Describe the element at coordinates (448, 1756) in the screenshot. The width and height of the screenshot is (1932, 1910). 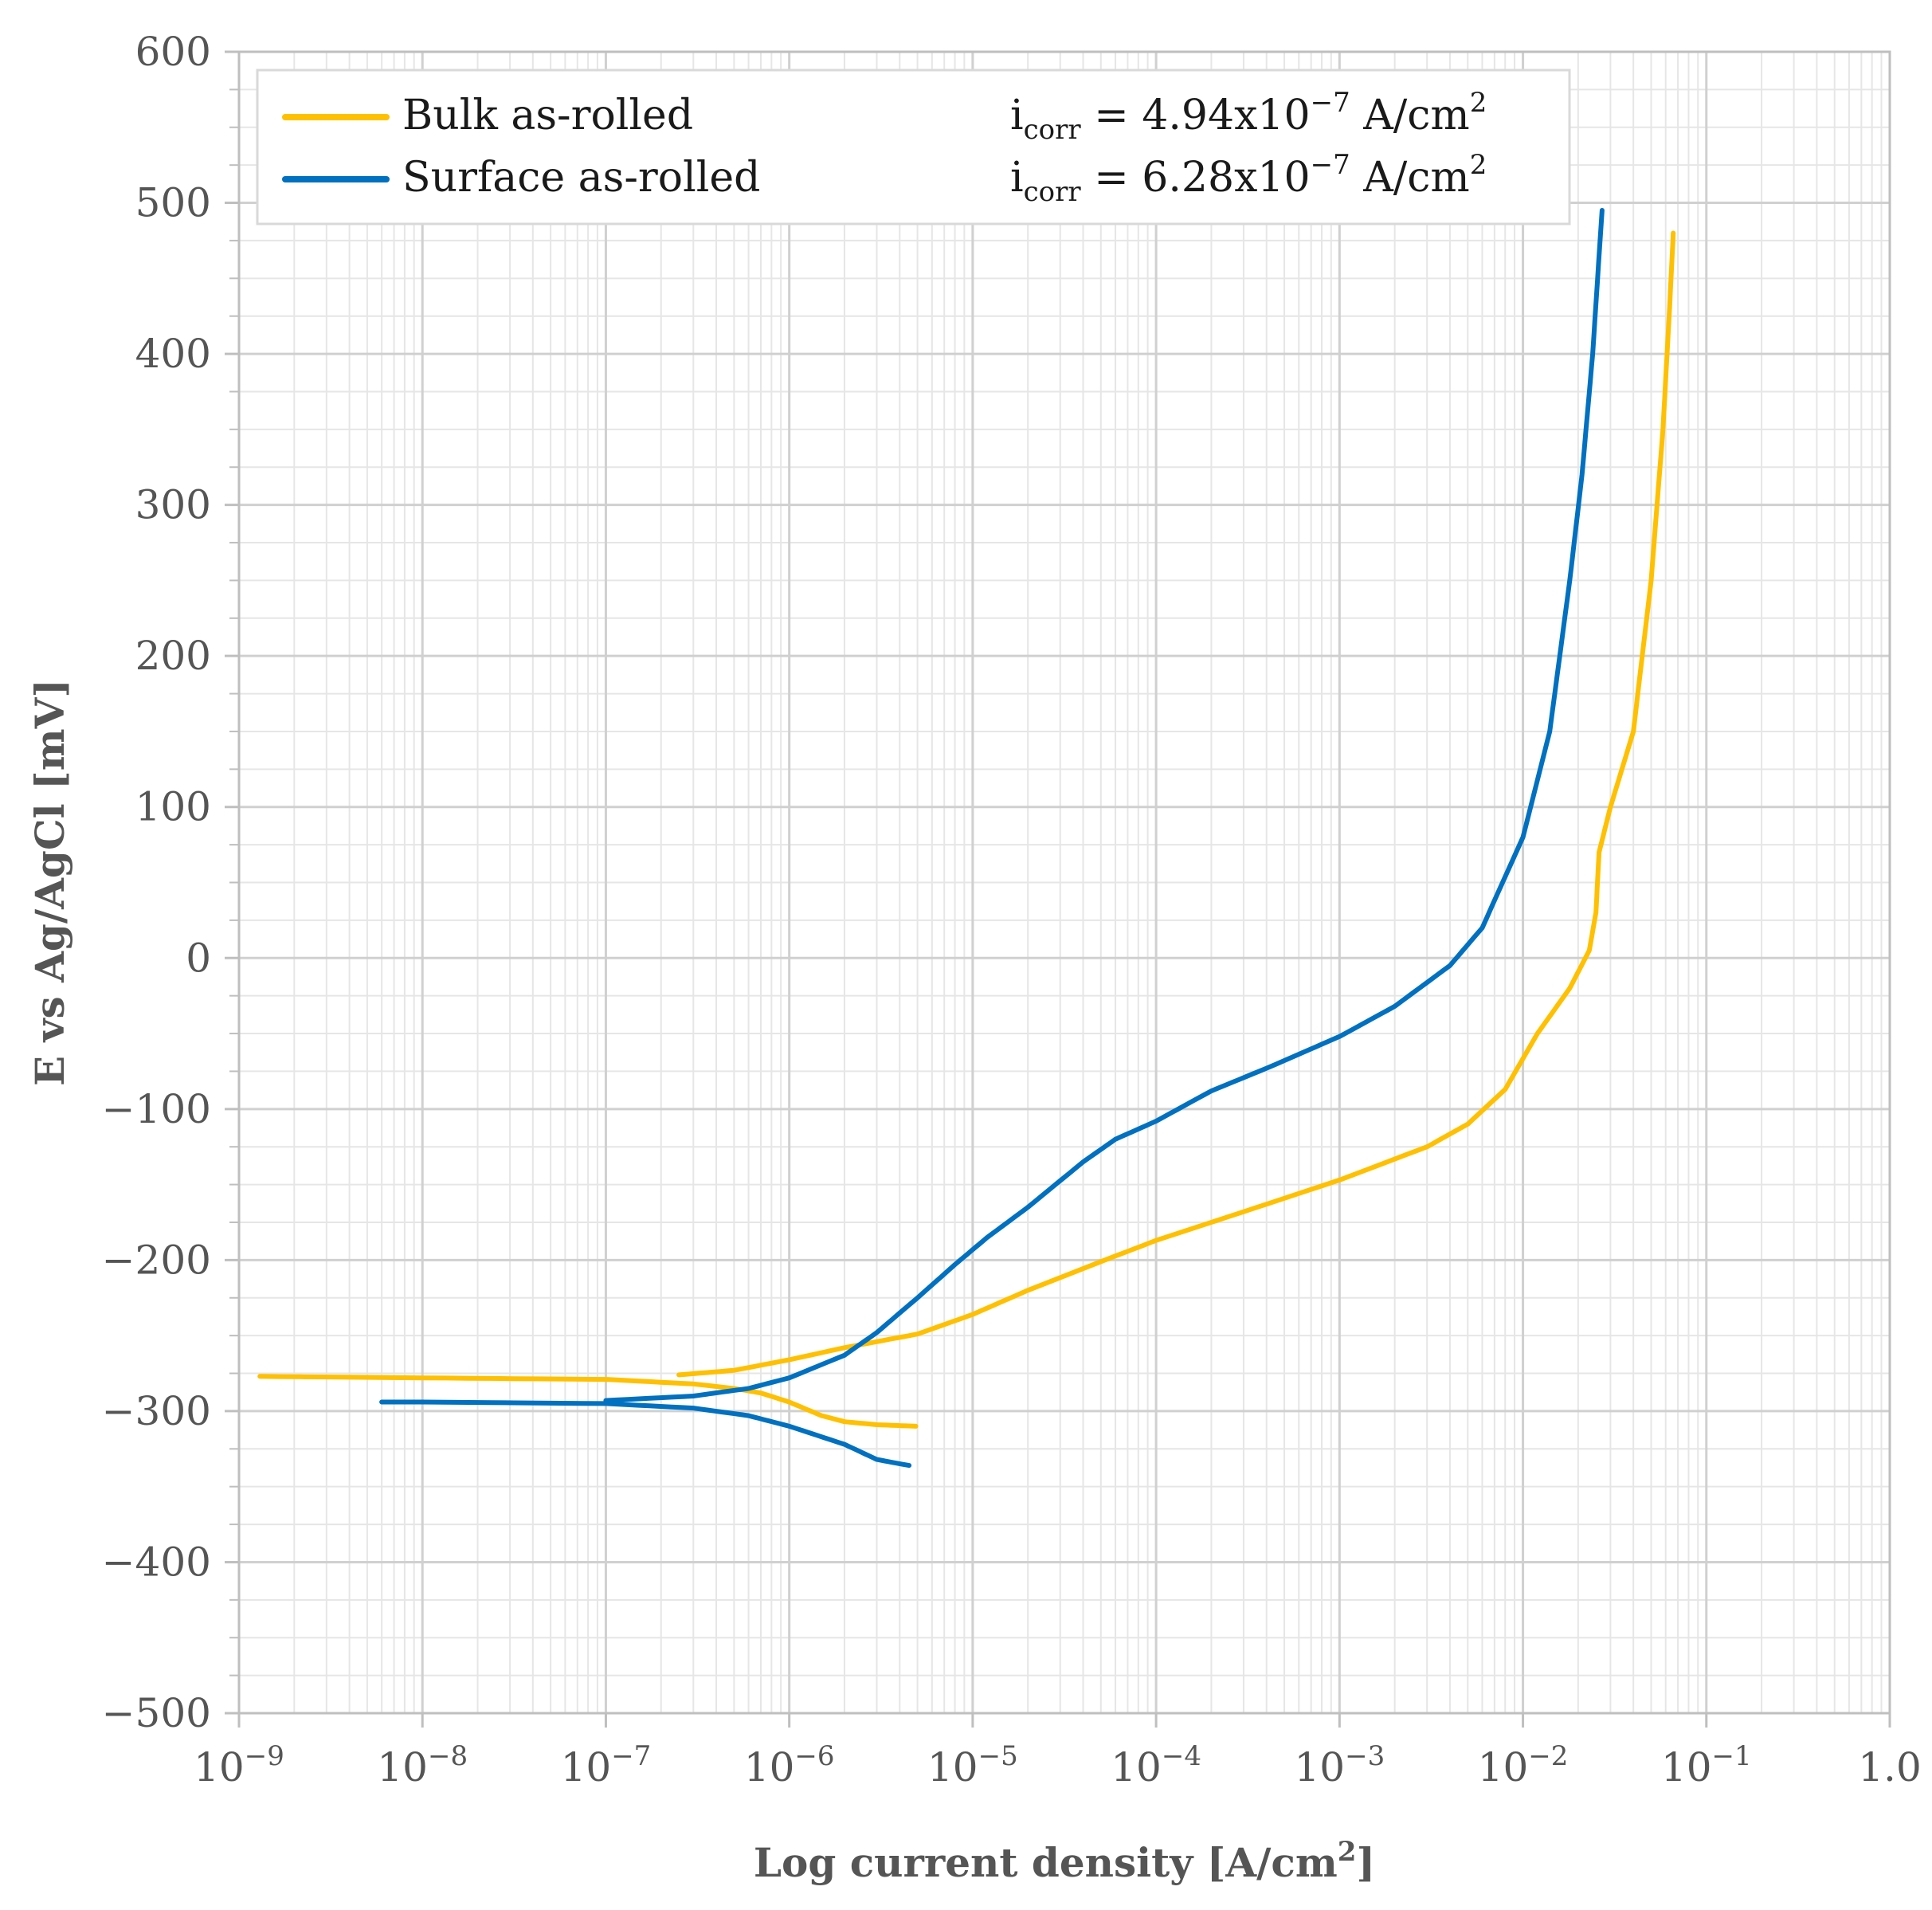
I see `x-tick-exp: −8` at that location.